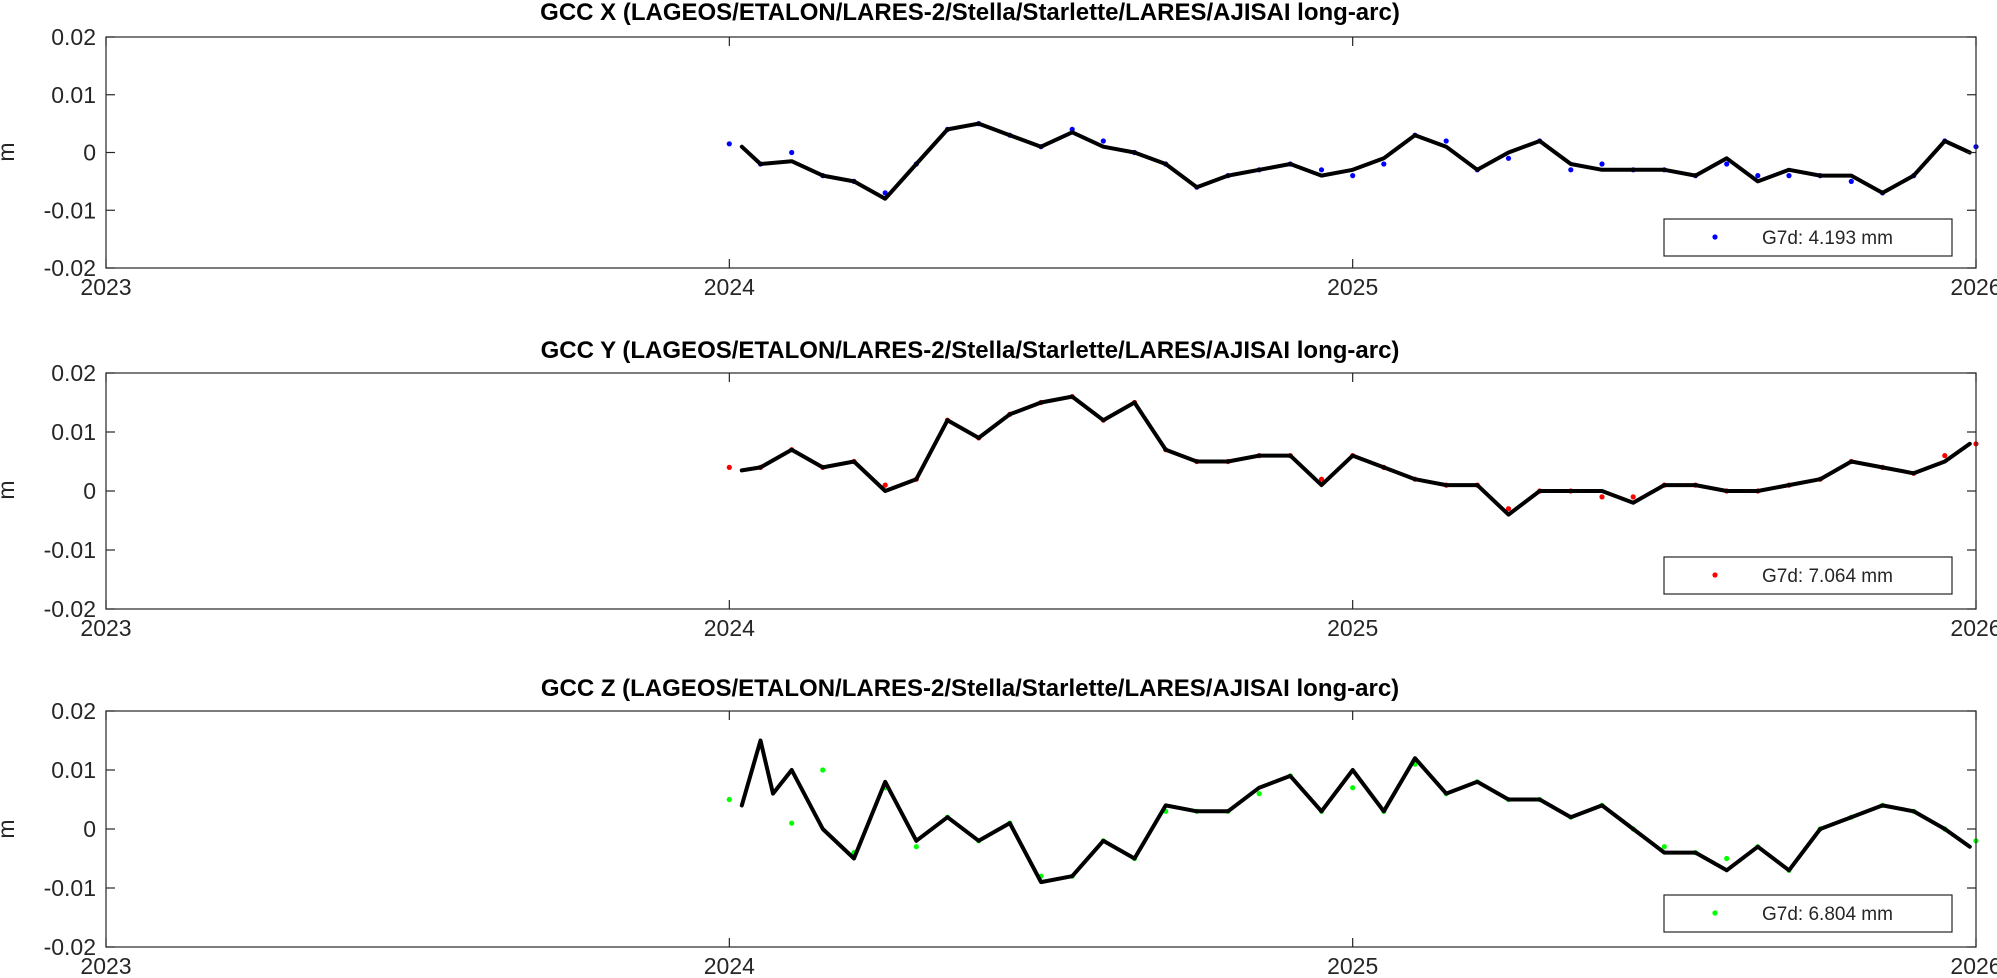 The height and width of the screenshot is (978, 1997). I want to click on legend: G7d: 7.064 mm, so click(1808, 575).